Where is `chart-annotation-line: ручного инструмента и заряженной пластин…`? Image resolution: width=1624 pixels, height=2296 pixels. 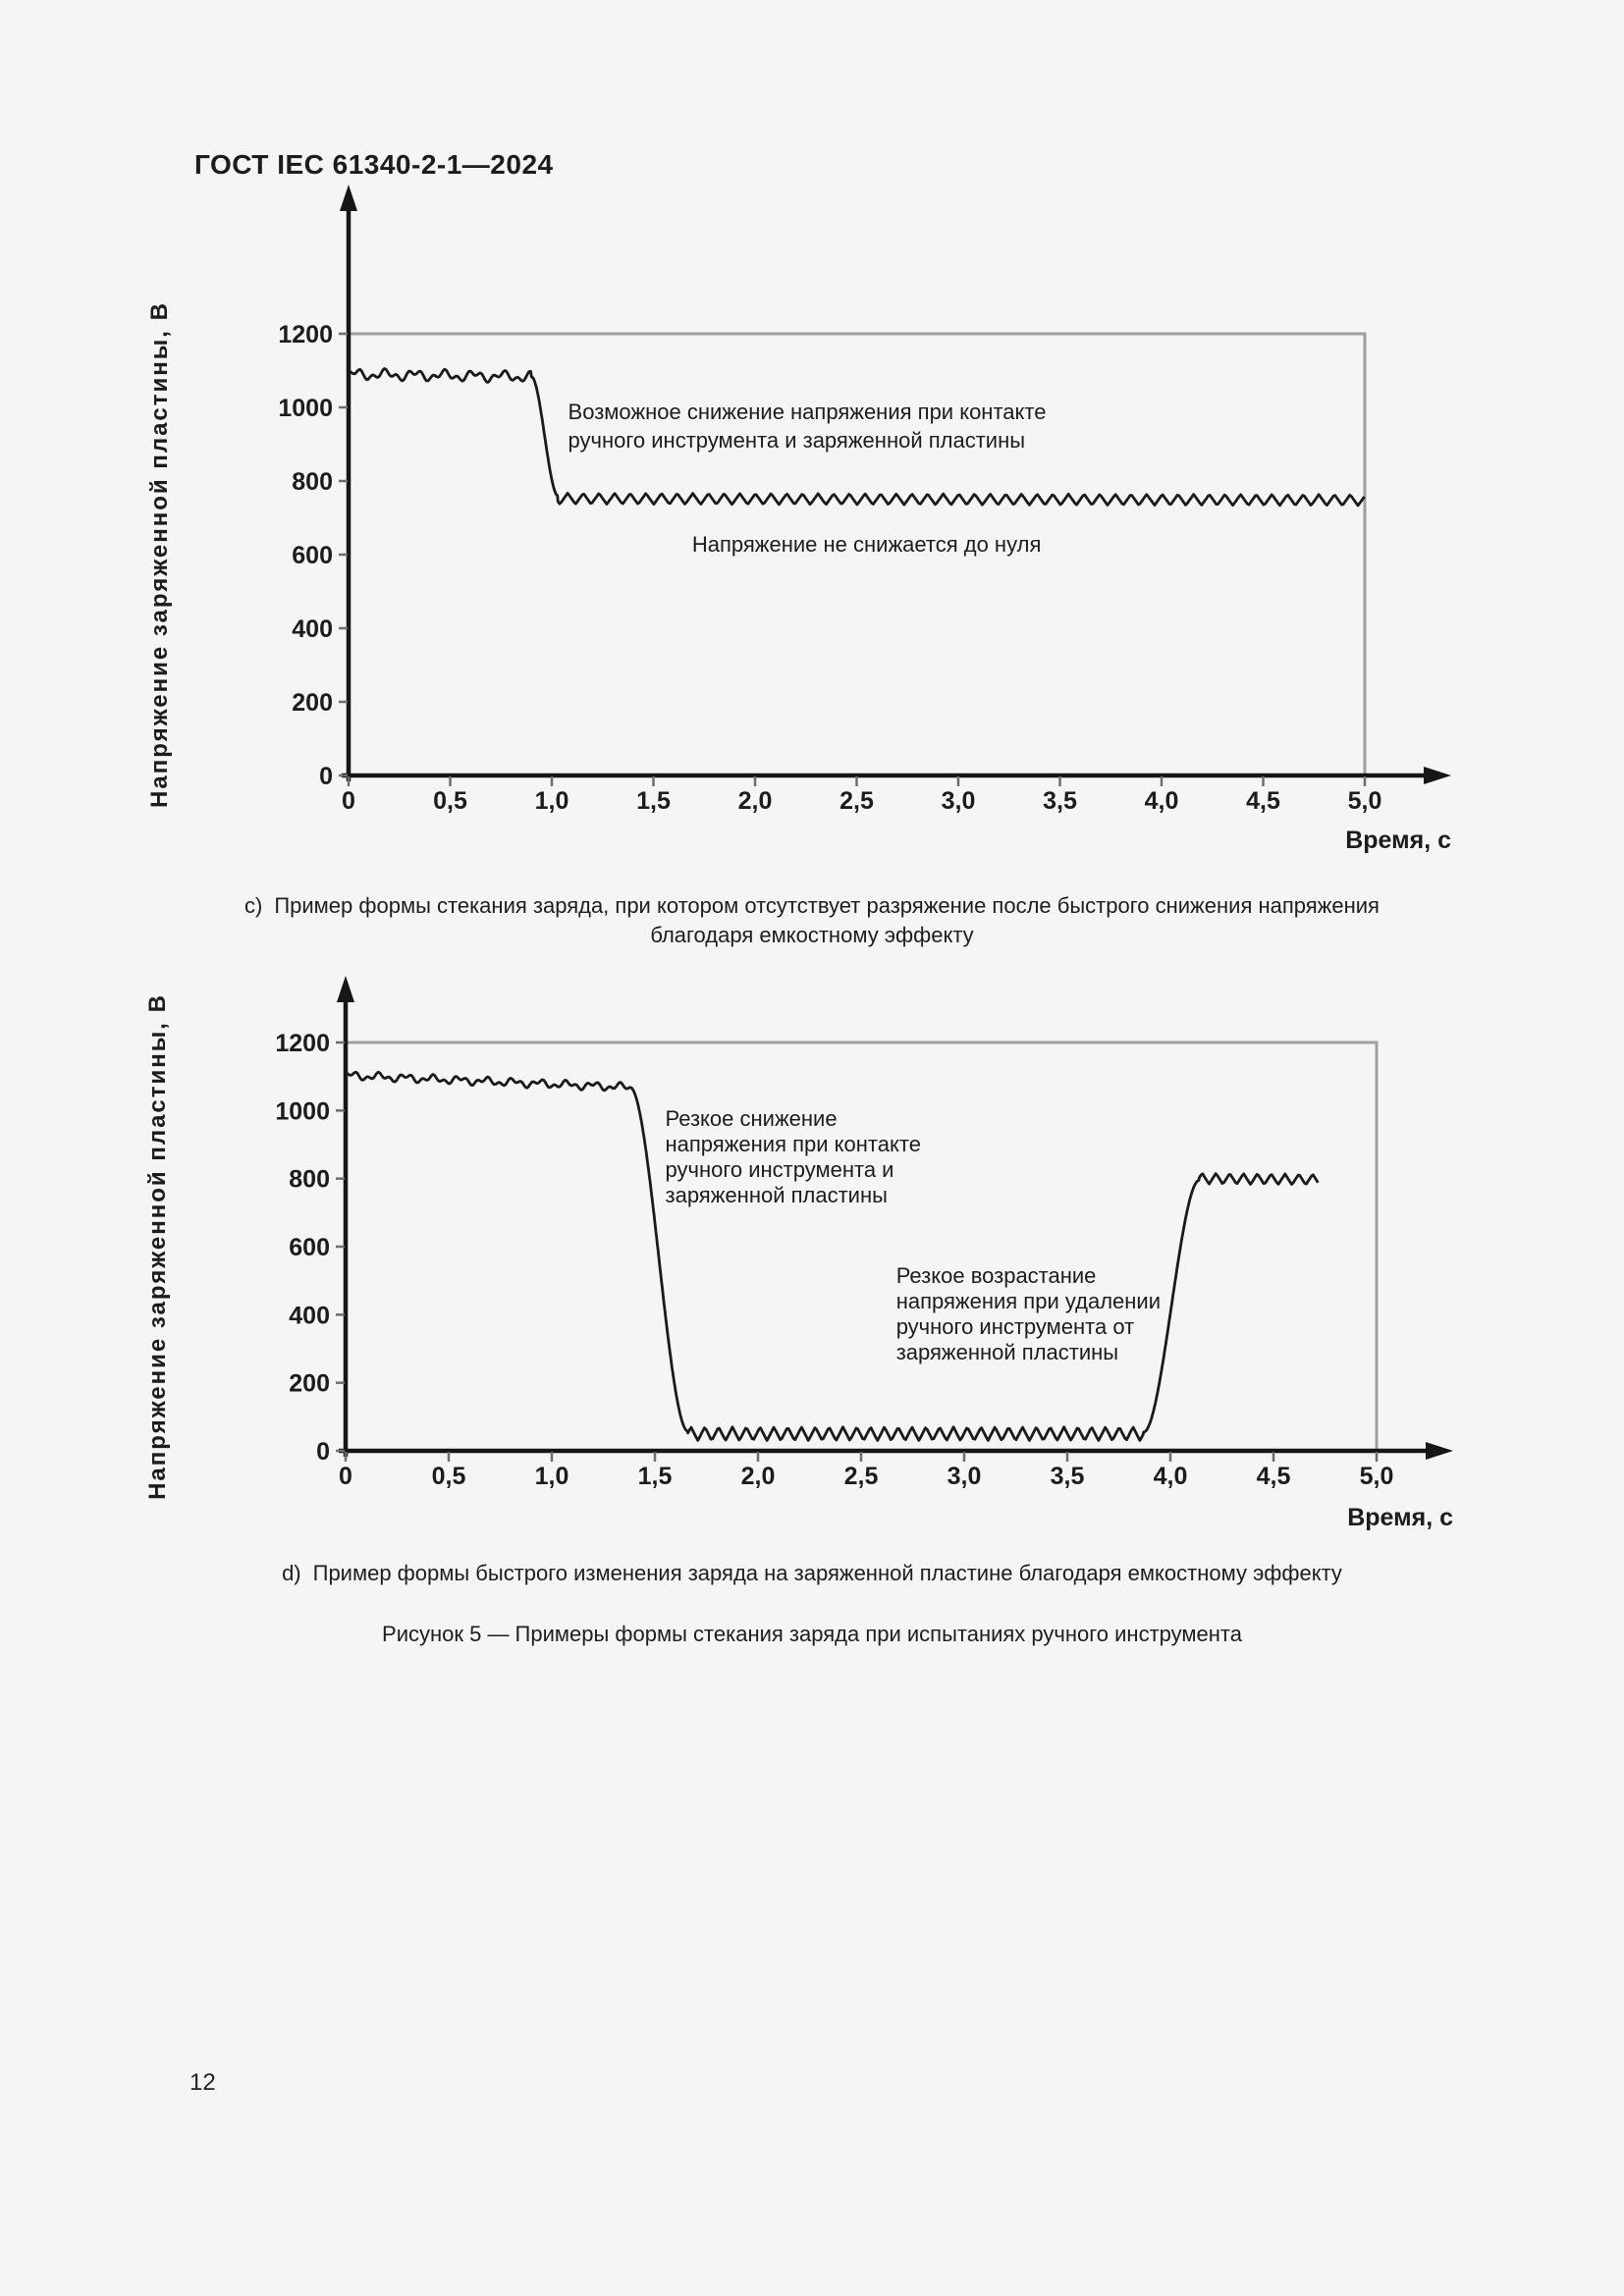 chart-annotation-line: ручного инструмента и заряженной пластин… is located at coordinates (797, 440).